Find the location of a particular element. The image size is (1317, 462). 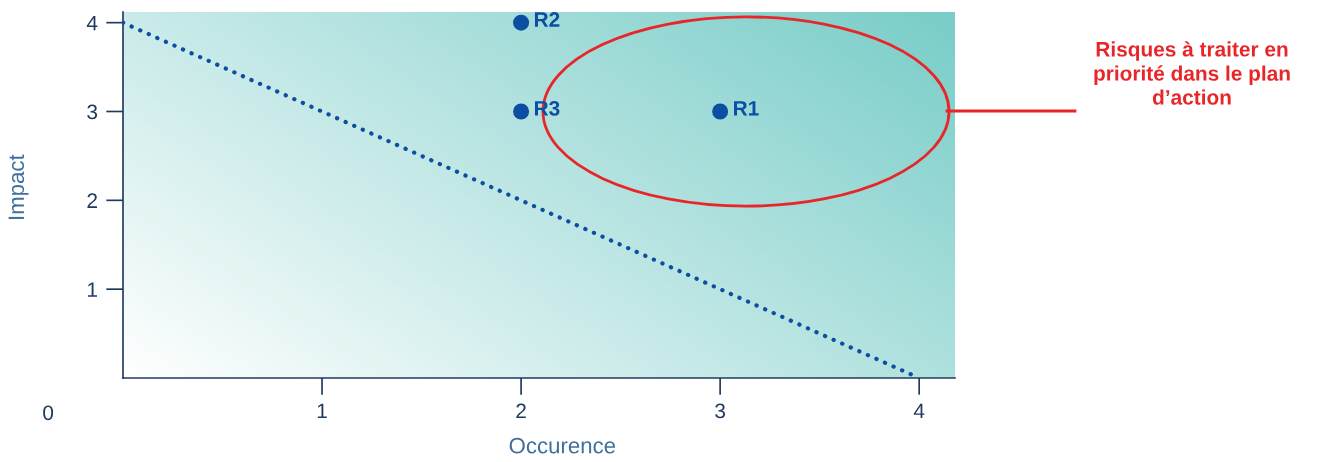

x-tick-label: 2 is located at coordinates (521, 411).